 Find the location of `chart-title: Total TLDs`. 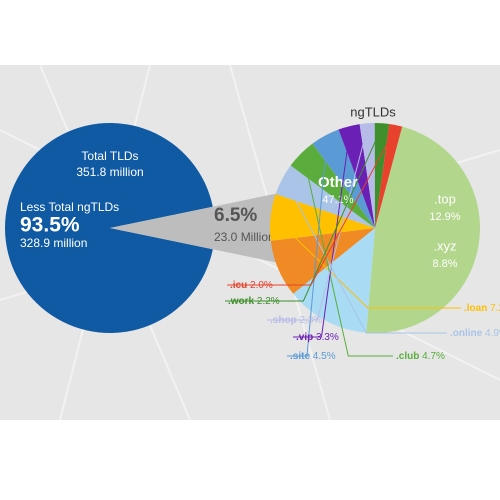

chart-title: Total TLDs is located at coordinates (109, 156).